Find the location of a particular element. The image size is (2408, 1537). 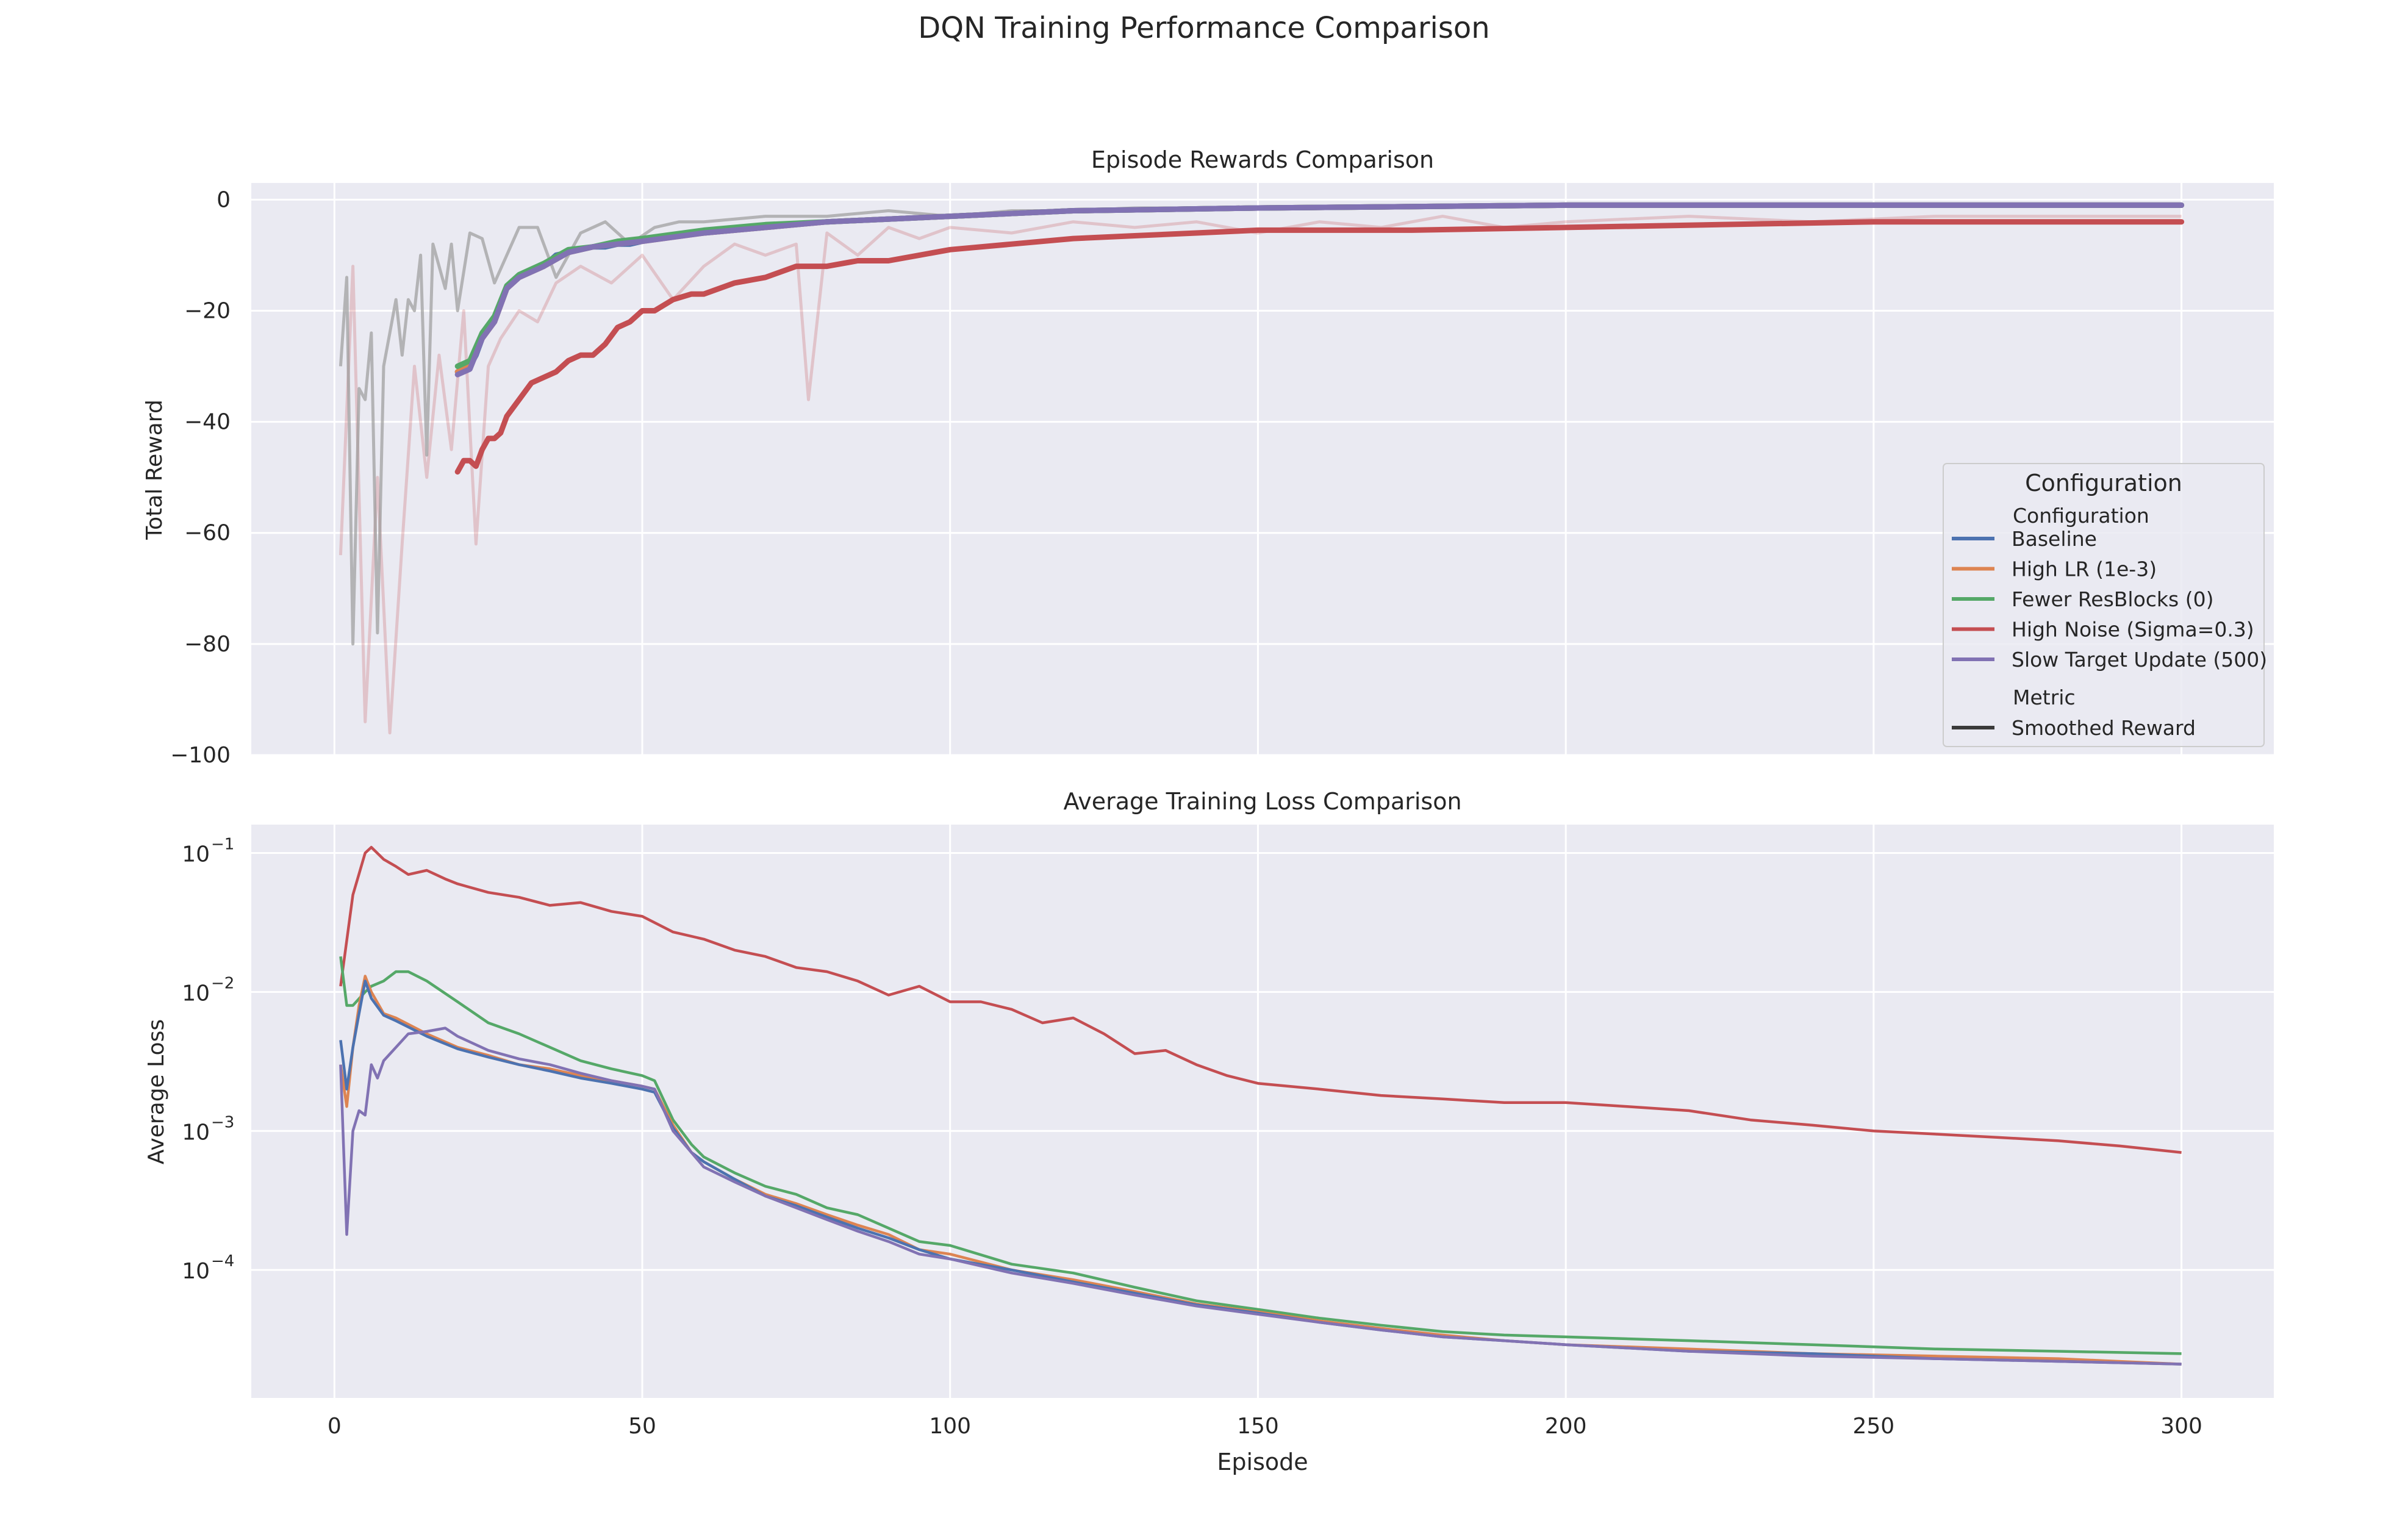

rewards-smoothed-lines is located at coordinates (1319, 338).